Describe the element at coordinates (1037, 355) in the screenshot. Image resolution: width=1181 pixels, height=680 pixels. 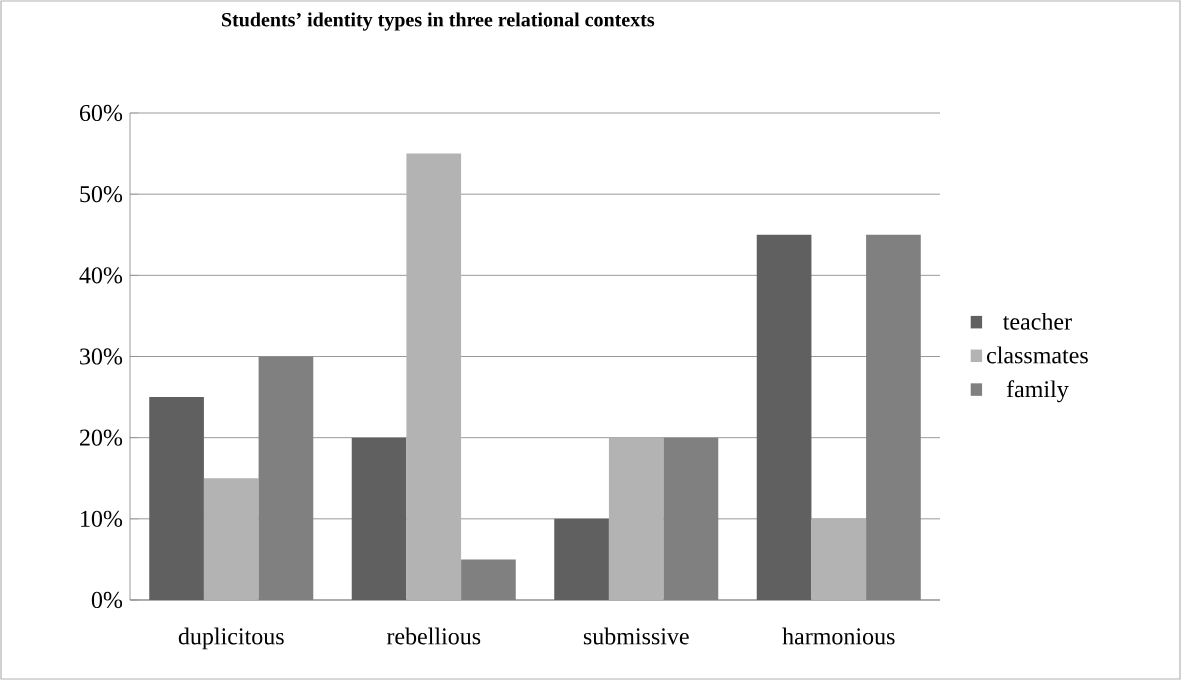
I see `legend-label: classmates` at that location.